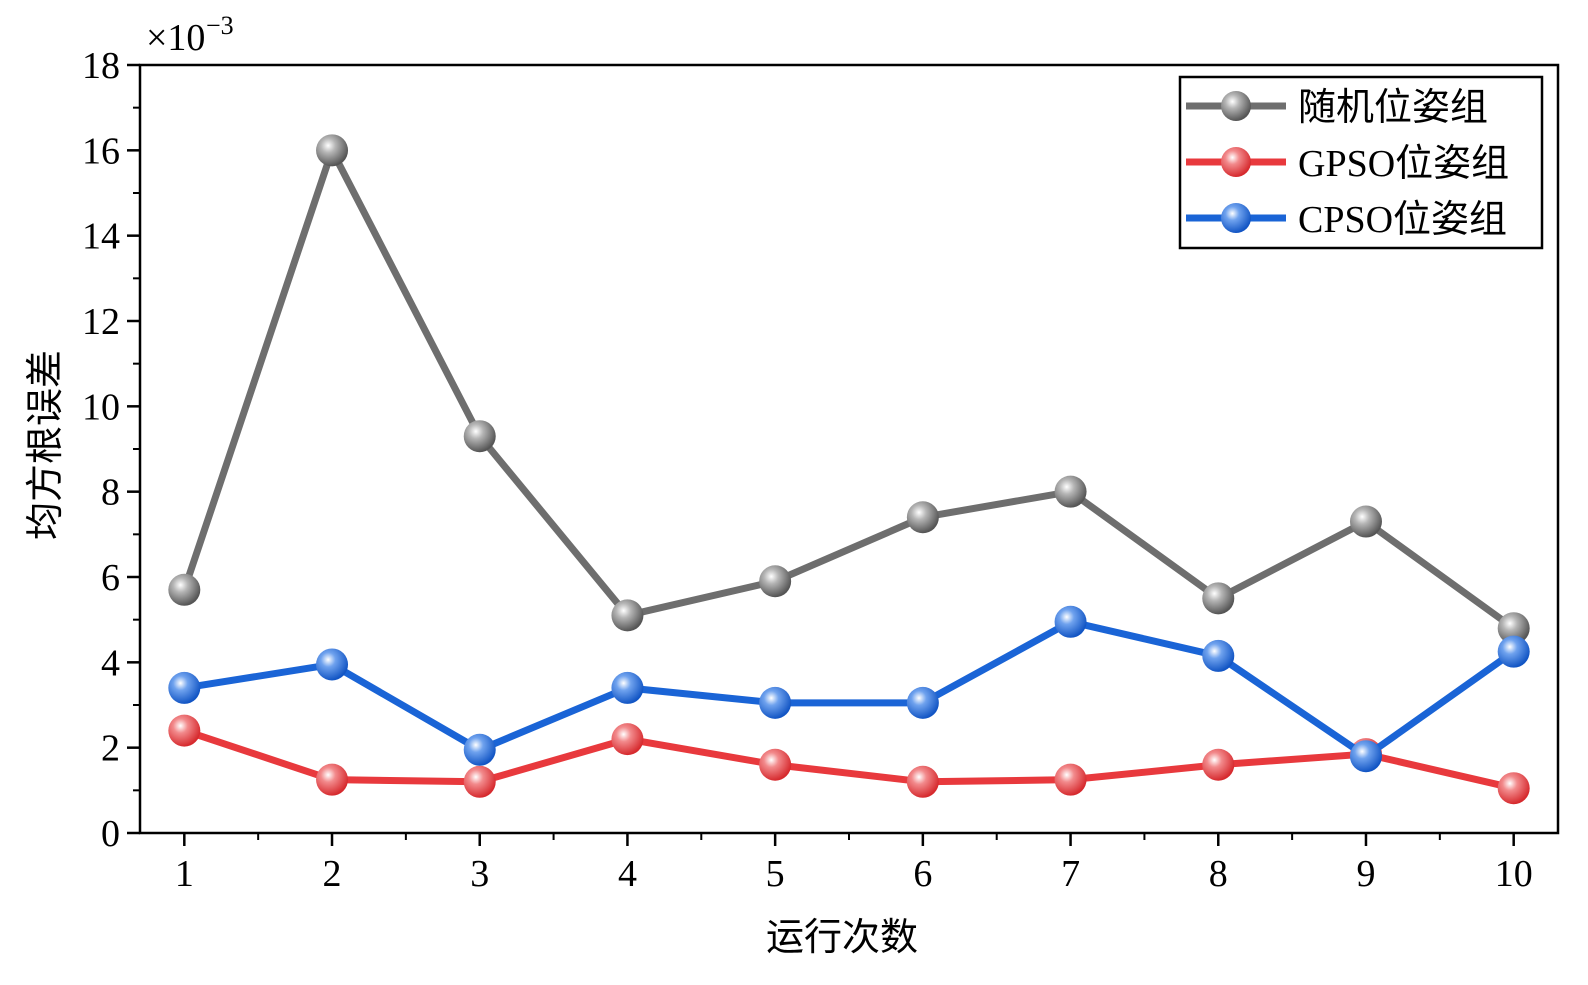 This screenshot has width=1588, height=985. I want to click on x-tick-label-2: 2, so click(332, 874).